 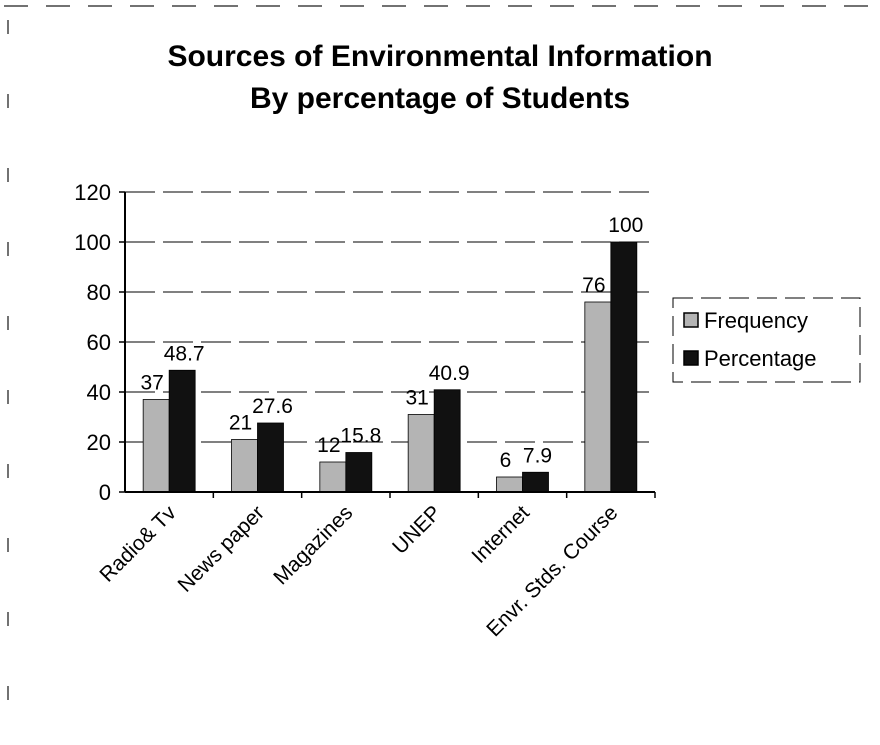 I want to click on y-tick-label: 20, so click(x=99, y=442).